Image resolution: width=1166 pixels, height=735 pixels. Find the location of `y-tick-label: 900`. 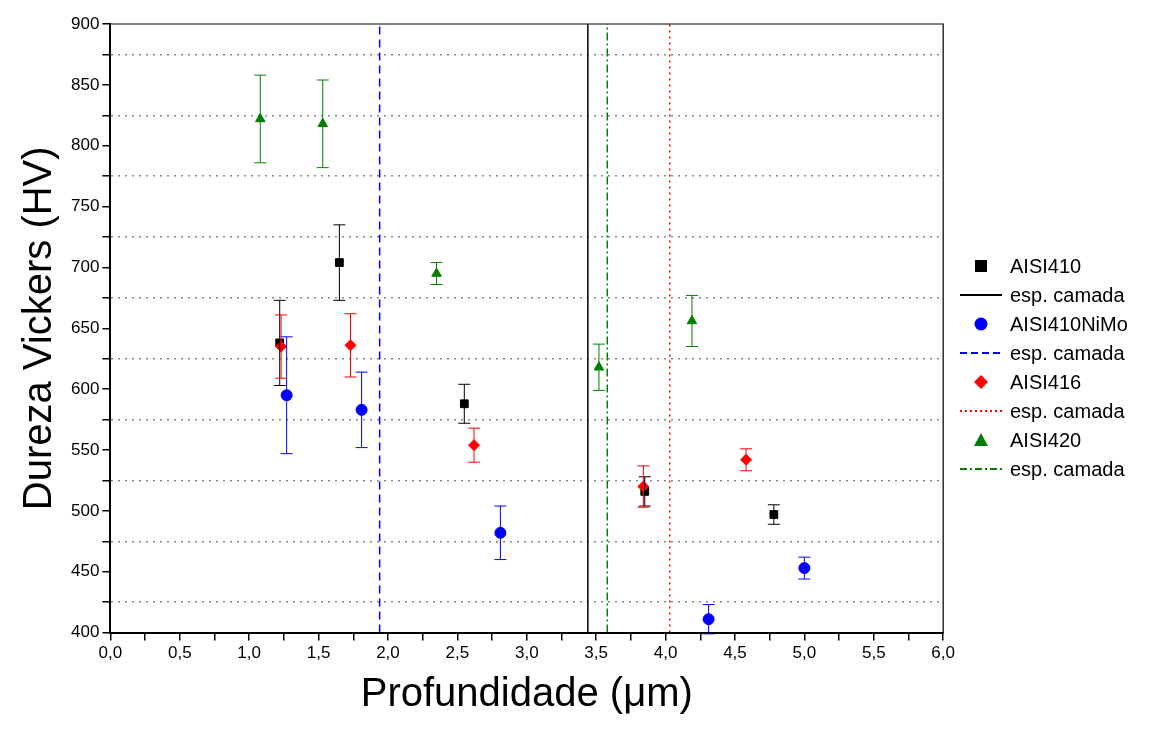

y-tick-label: 900 is located at coordinates (85, 23).